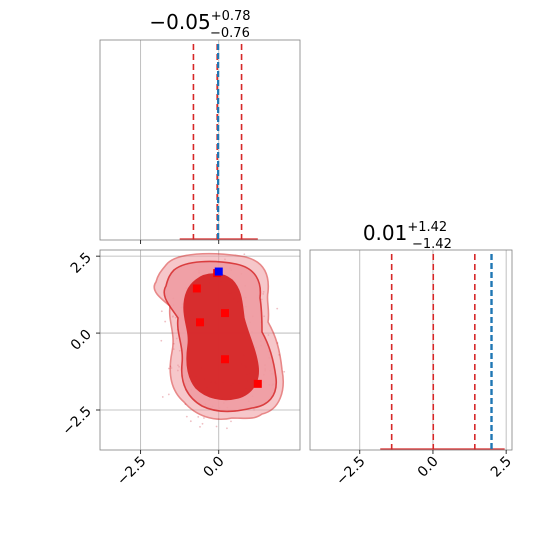 The image size is (550, 550). I want to click on title-plus-error: +0.78, so click(231, 16).